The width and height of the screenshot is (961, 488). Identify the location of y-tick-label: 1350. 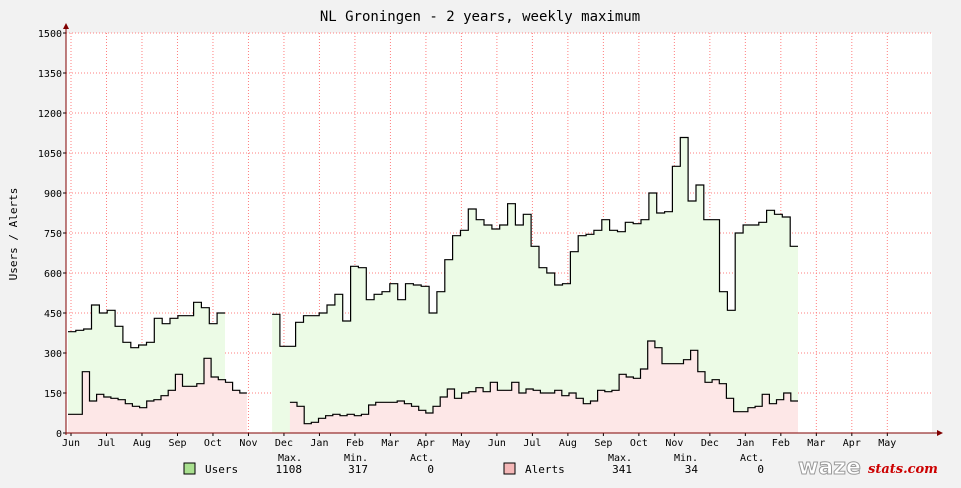
(50, 74).